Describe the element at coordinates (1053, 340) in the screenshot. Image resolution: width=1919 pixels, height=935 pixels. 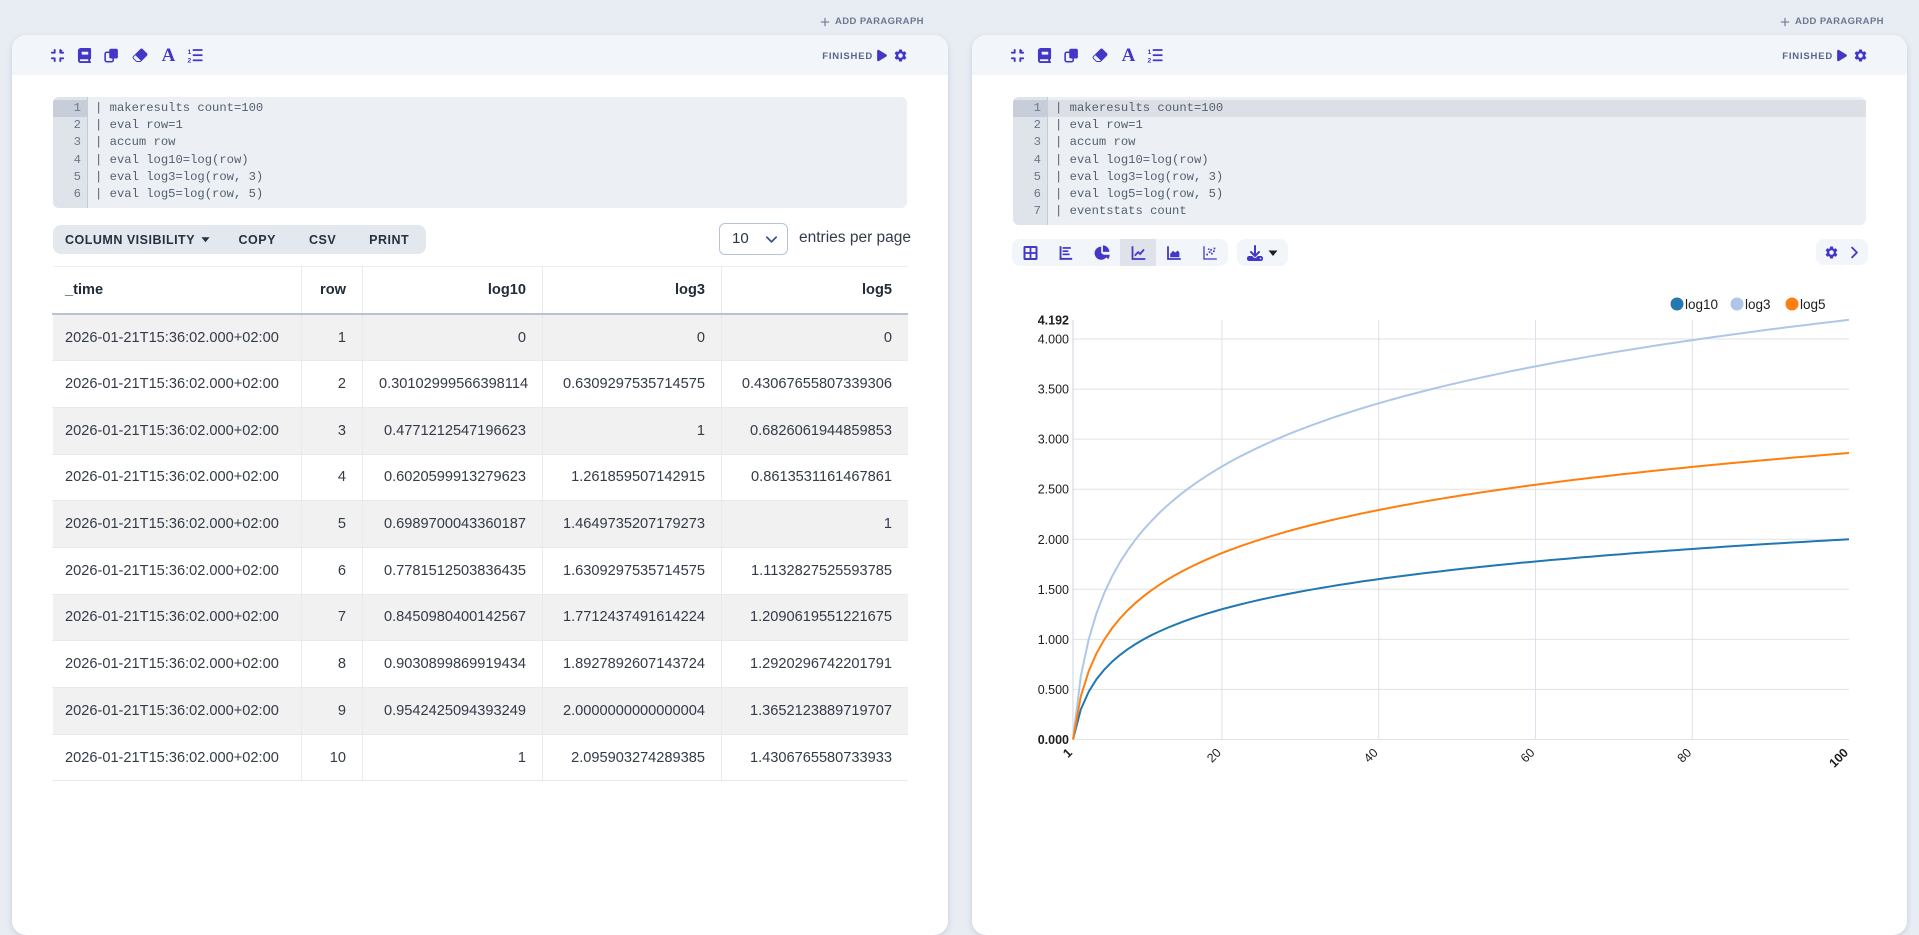
I see `svg-text: 4.000` at that location.